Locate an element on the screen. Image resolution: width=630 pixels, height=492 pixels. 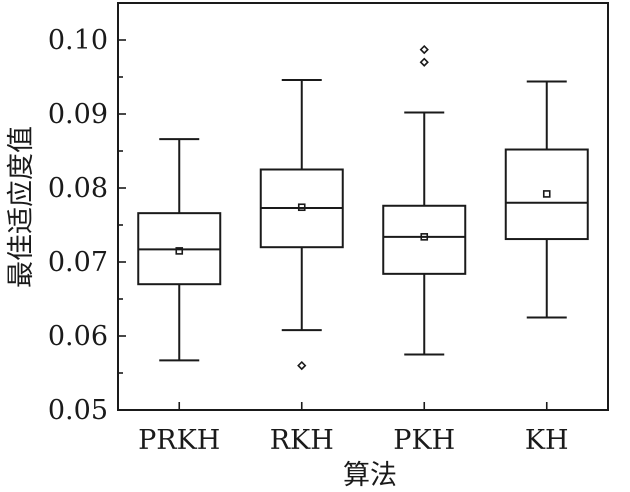
y-tick-label: 0.09 is located at coordinates (78, 114).